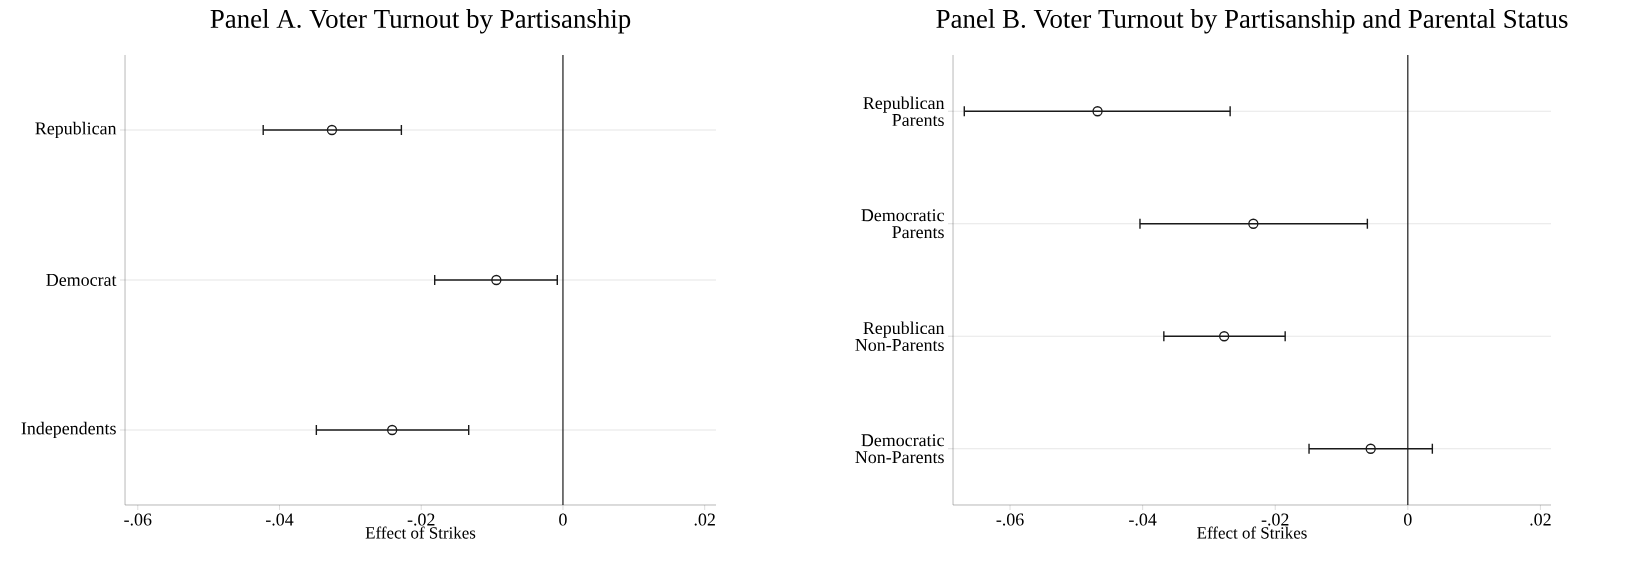 The height and width of the screenshot is (585, 1631). Describe the element at coordinates (902, 224) in the screenshot. I see `y-tick-label: Democratic Parents` at that location.